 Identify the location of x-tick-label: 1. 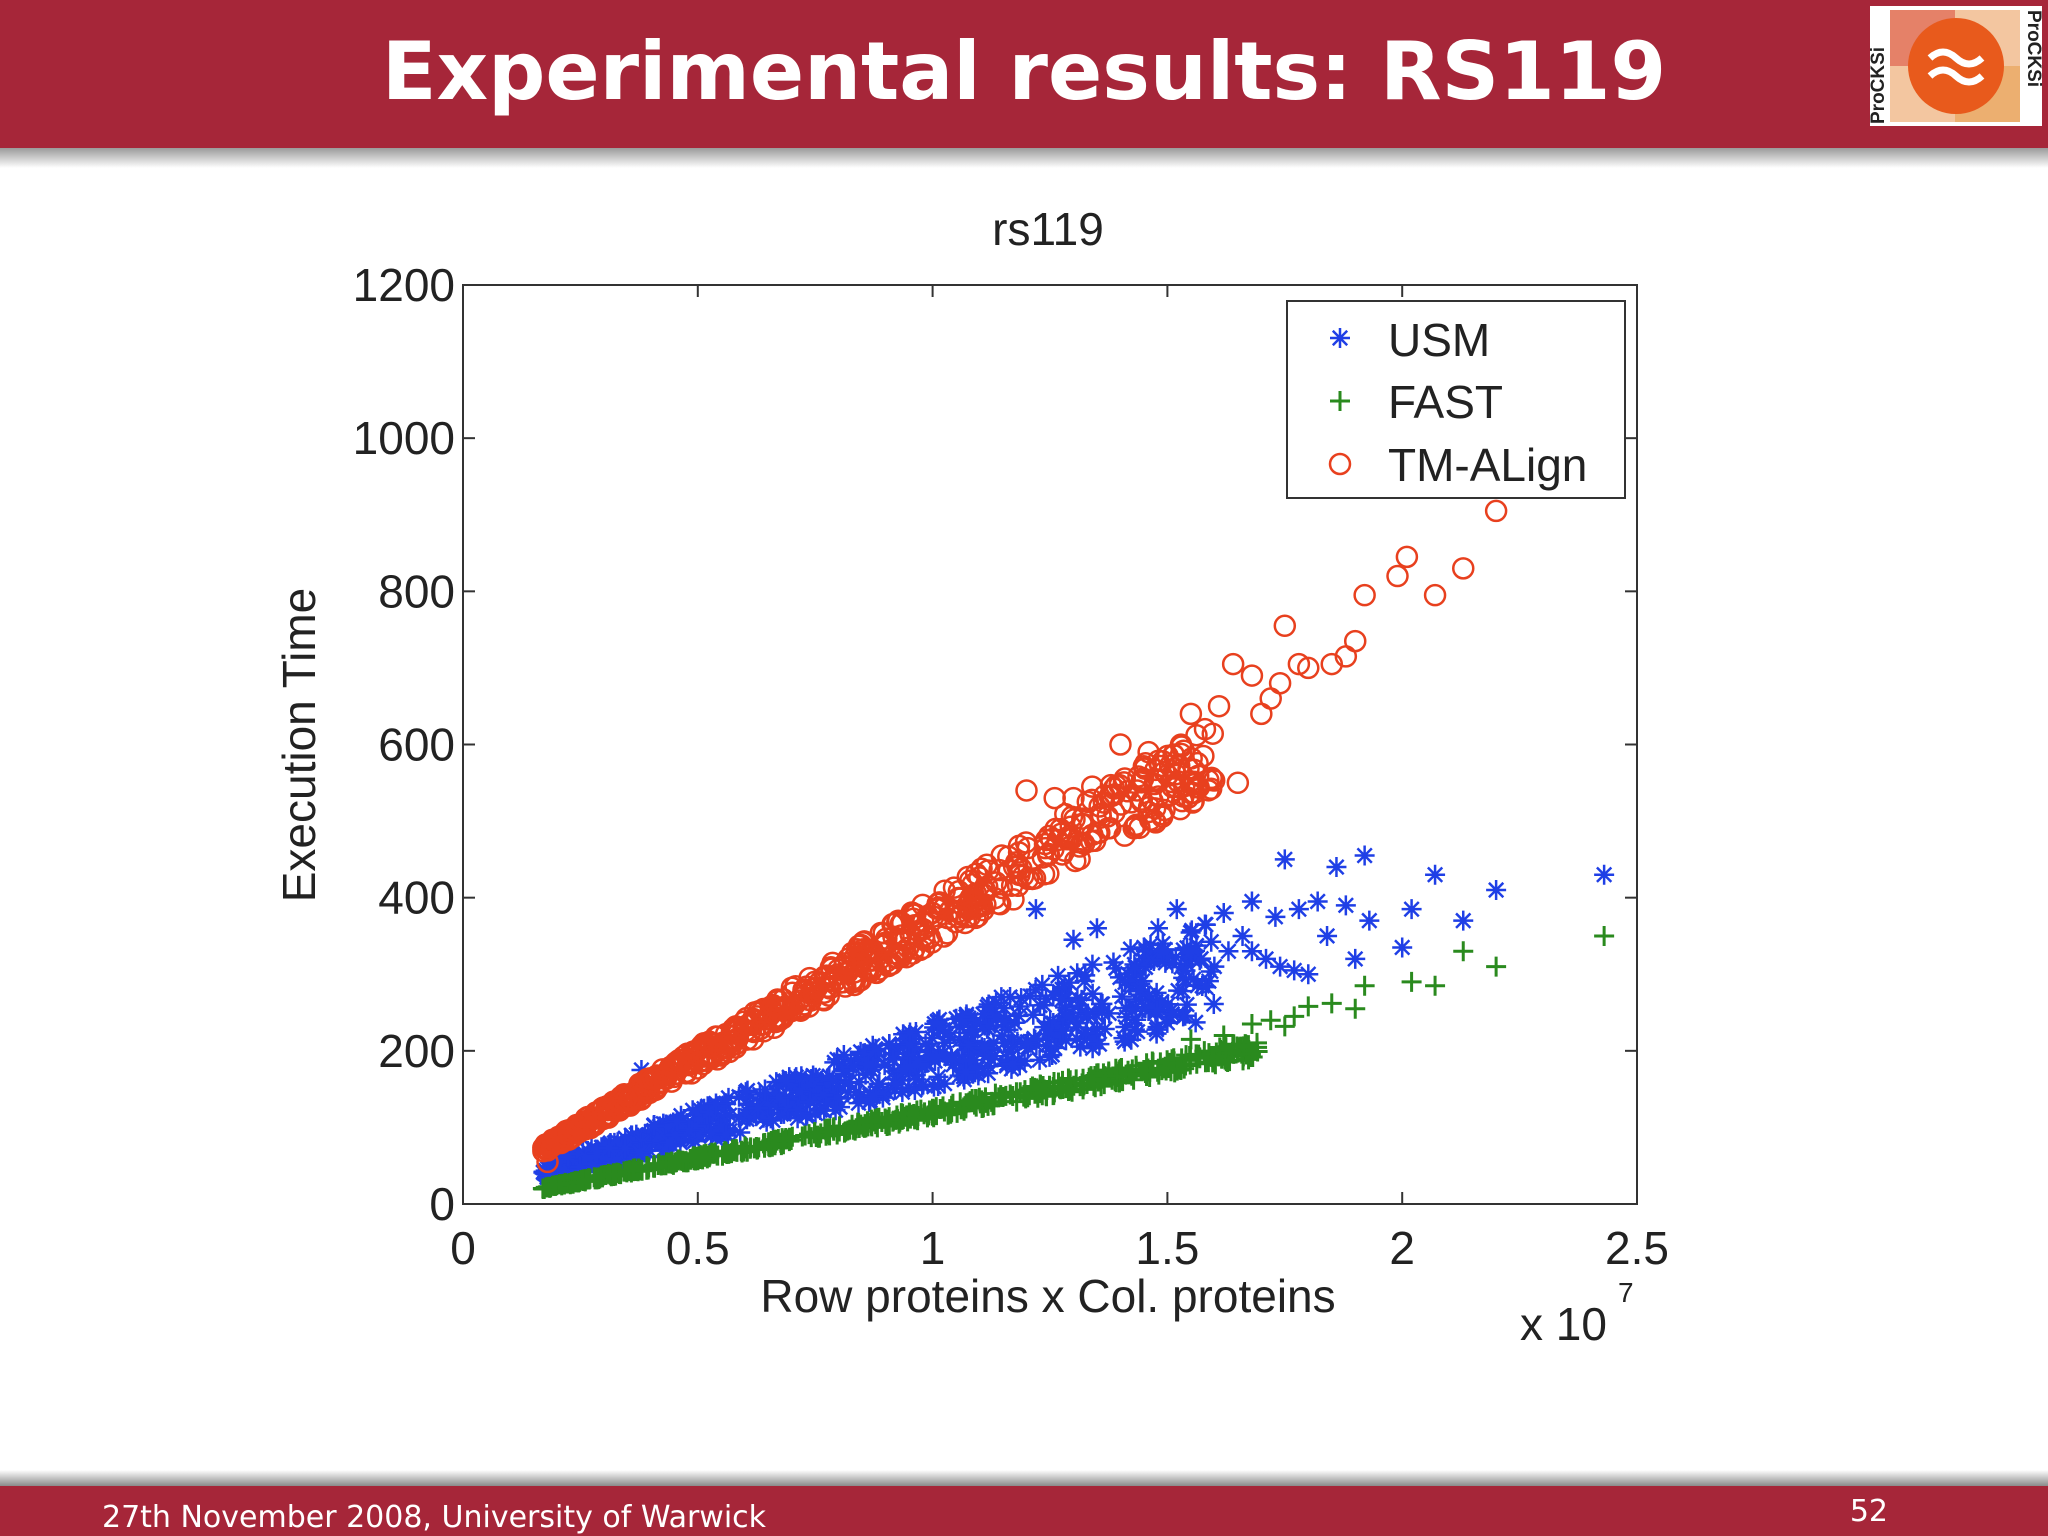
(933, 1248).